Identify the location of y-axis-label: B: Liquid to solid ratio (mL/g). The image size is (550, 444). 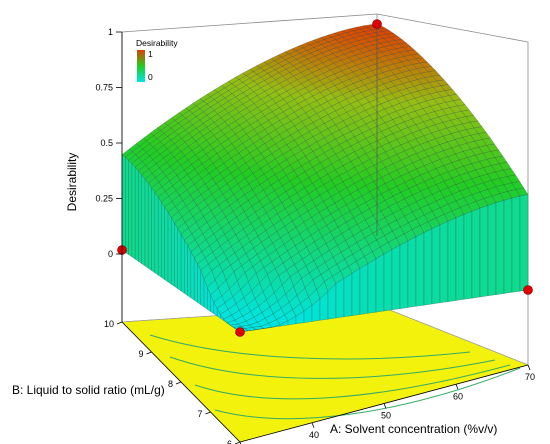
(88, 390).